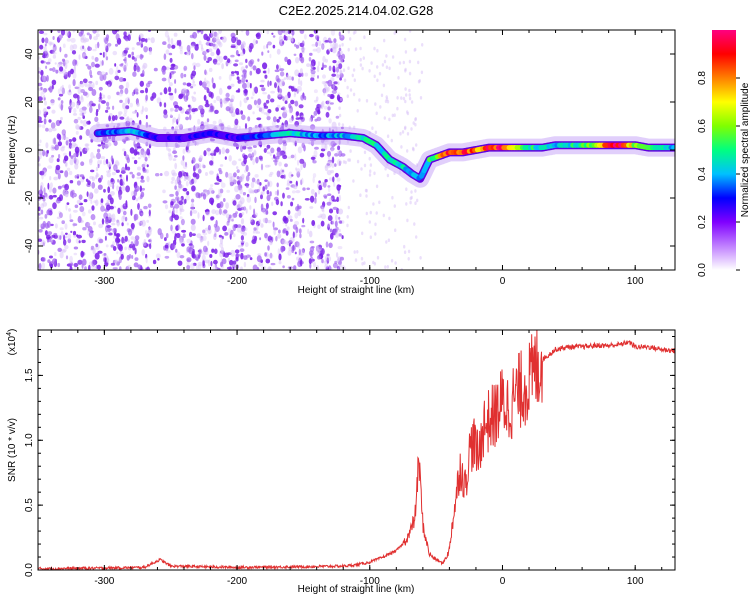 The image size is (750, 600). I want to click on spectrogram-x-axis-title: Height of straight line (km), so click(356, 290).